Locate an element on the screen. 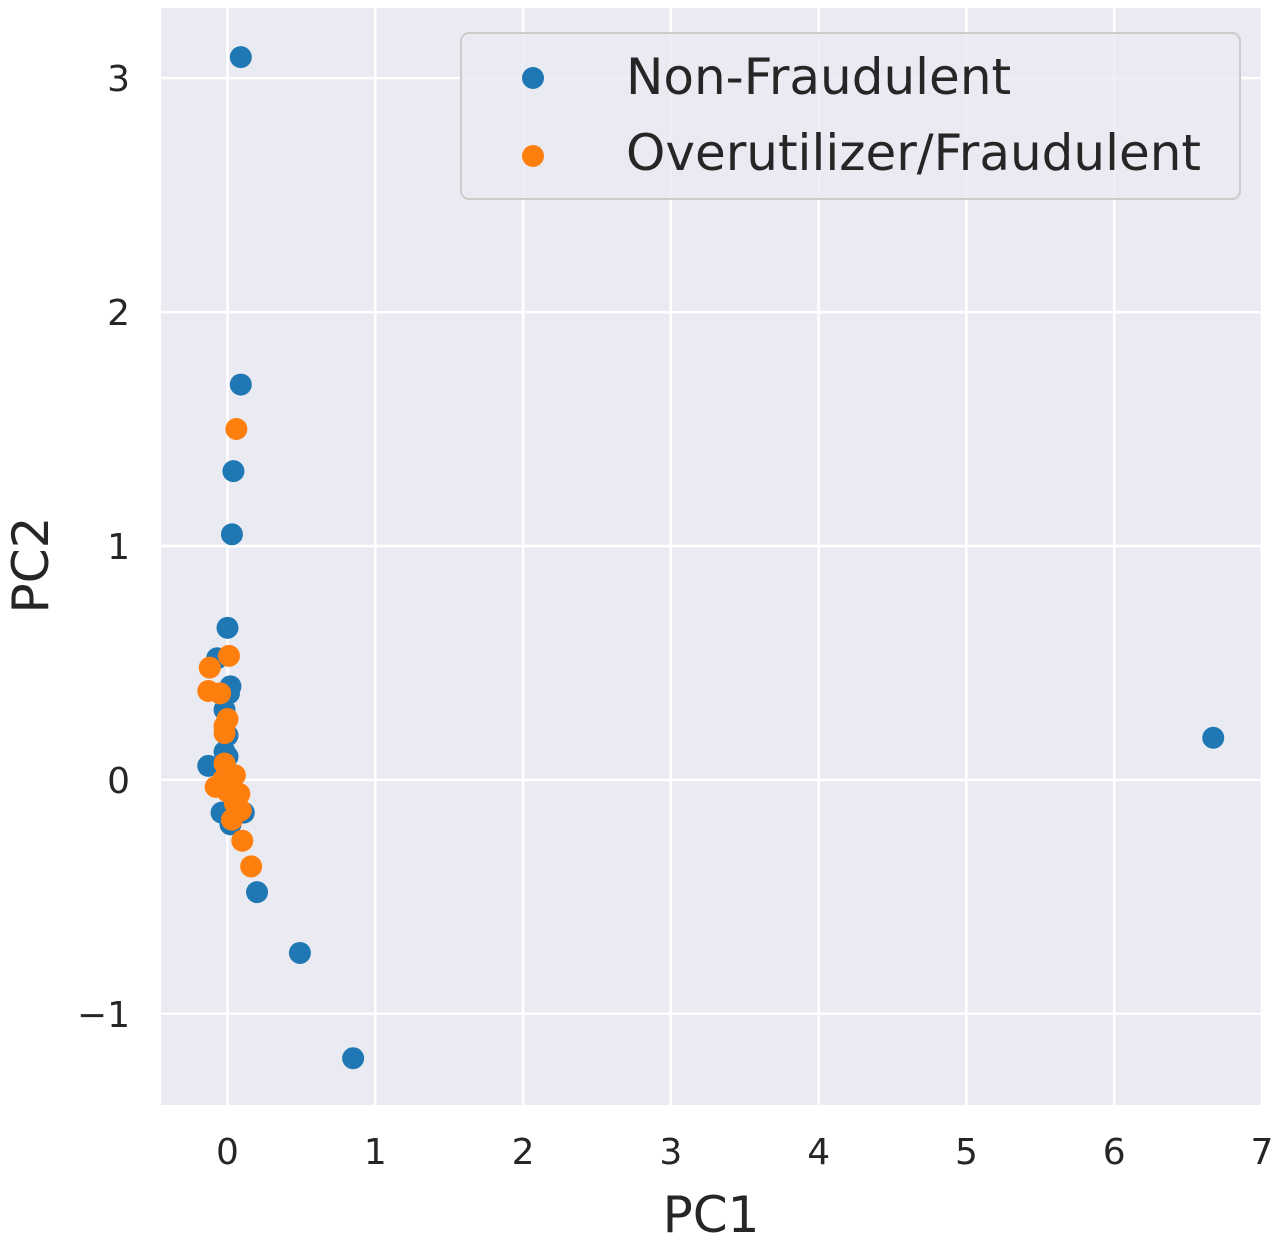 This screenshot has height=1242, width=1280. legend-label-overutilizer-fraudulent: Overutilizer/Fraudulent is located at coordinates (913, 153).